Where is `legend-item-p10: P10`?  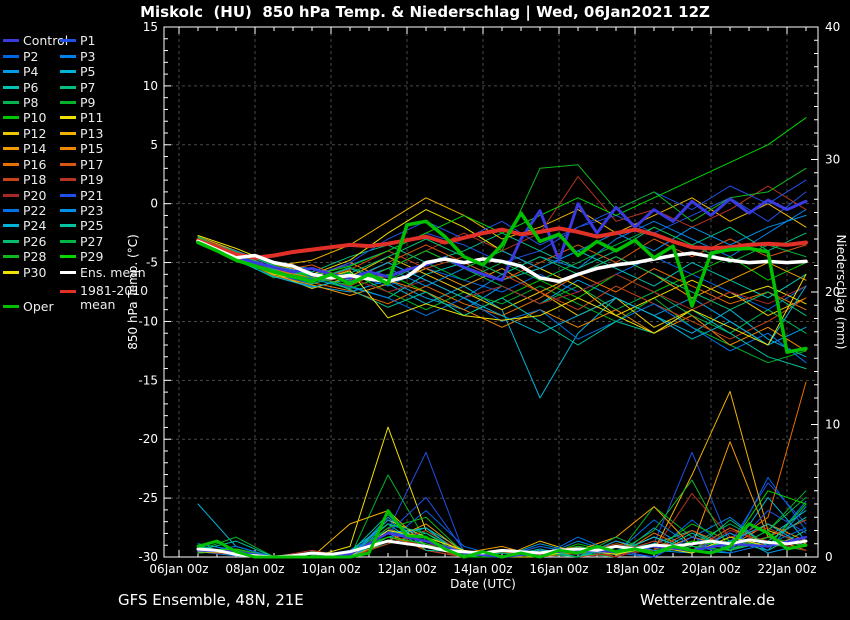 legend-item-p10: P10 is located at coordinates (31, 117).